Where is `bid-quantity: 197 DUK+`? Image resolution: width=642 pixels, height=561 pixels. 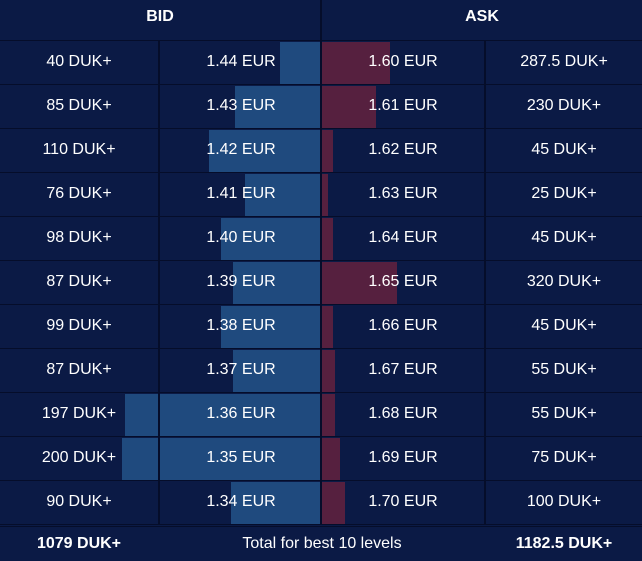
bid-quantity: 197 DUK+ is located at coordinates (79, 413).